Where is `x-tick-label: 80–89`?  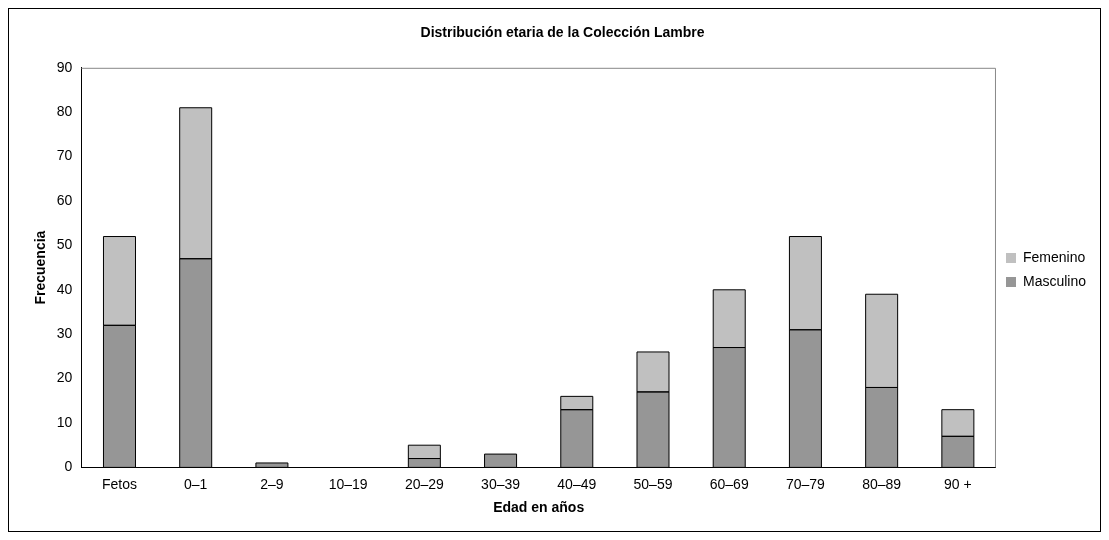 x-tick-label: 80–89 is located at coordinates (882, 483).